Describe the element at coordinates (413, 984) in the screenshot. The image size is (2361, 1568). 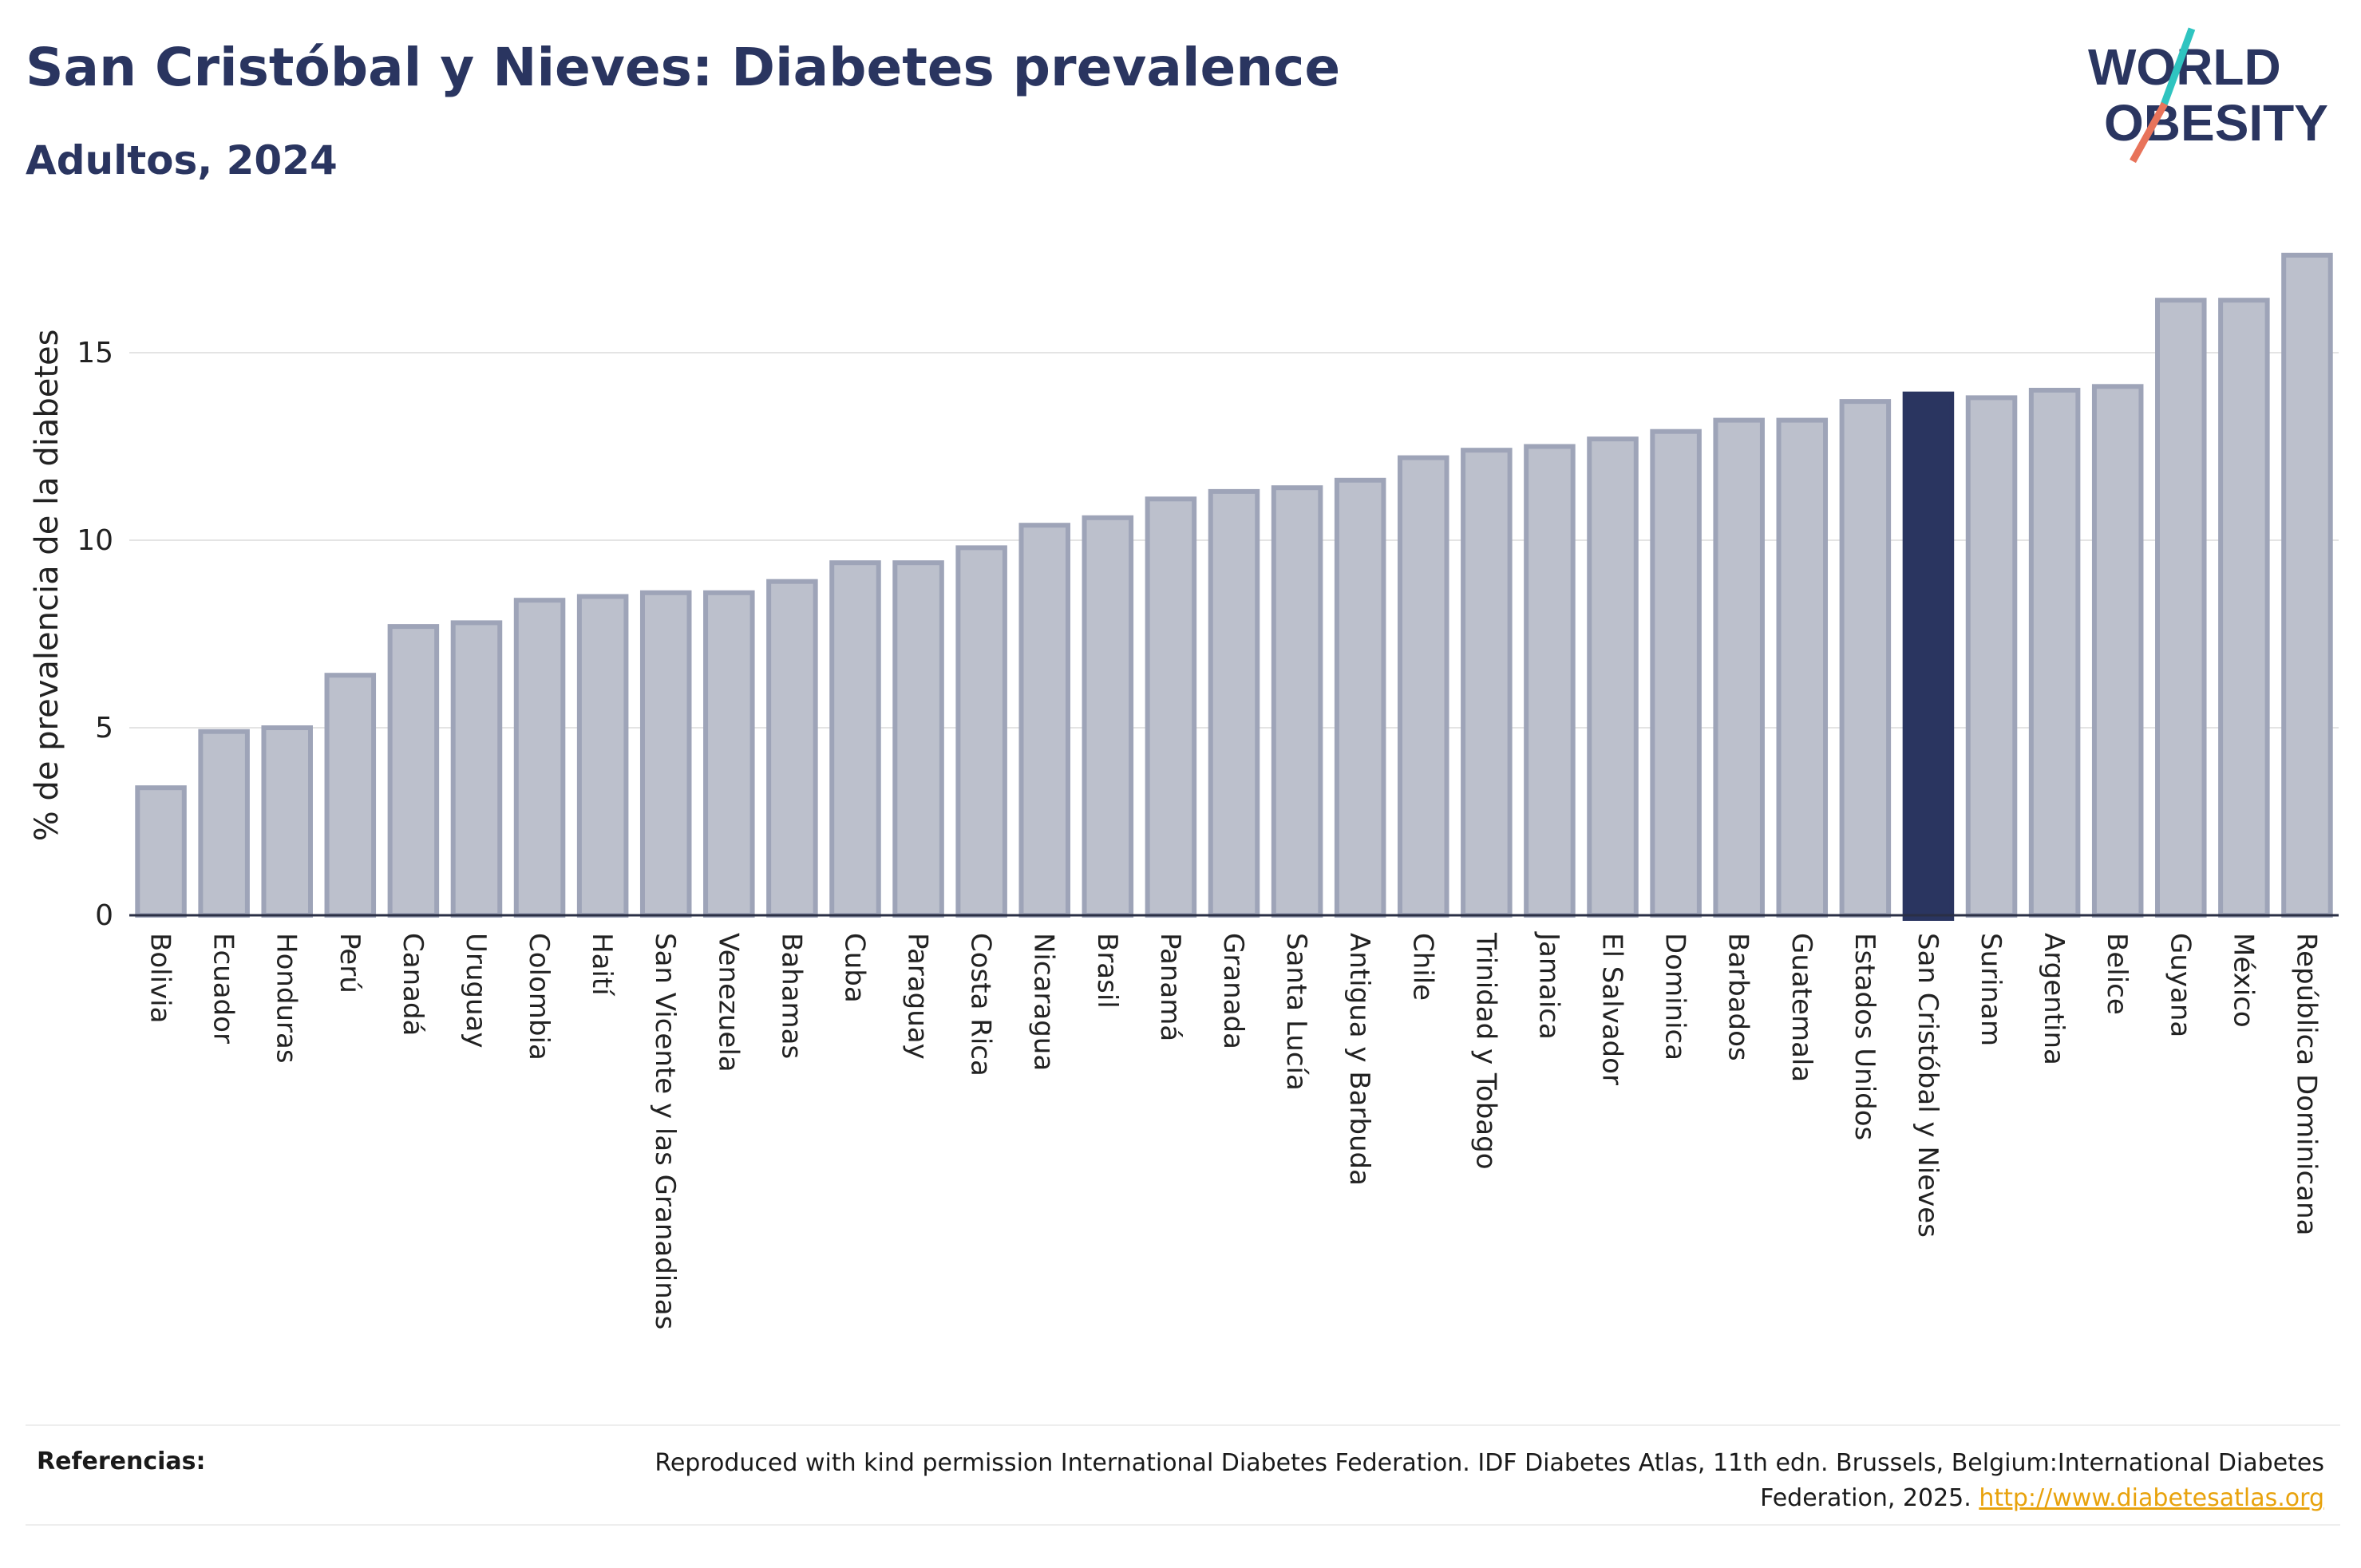
I see `x-tick-label: Canadá` at that location.